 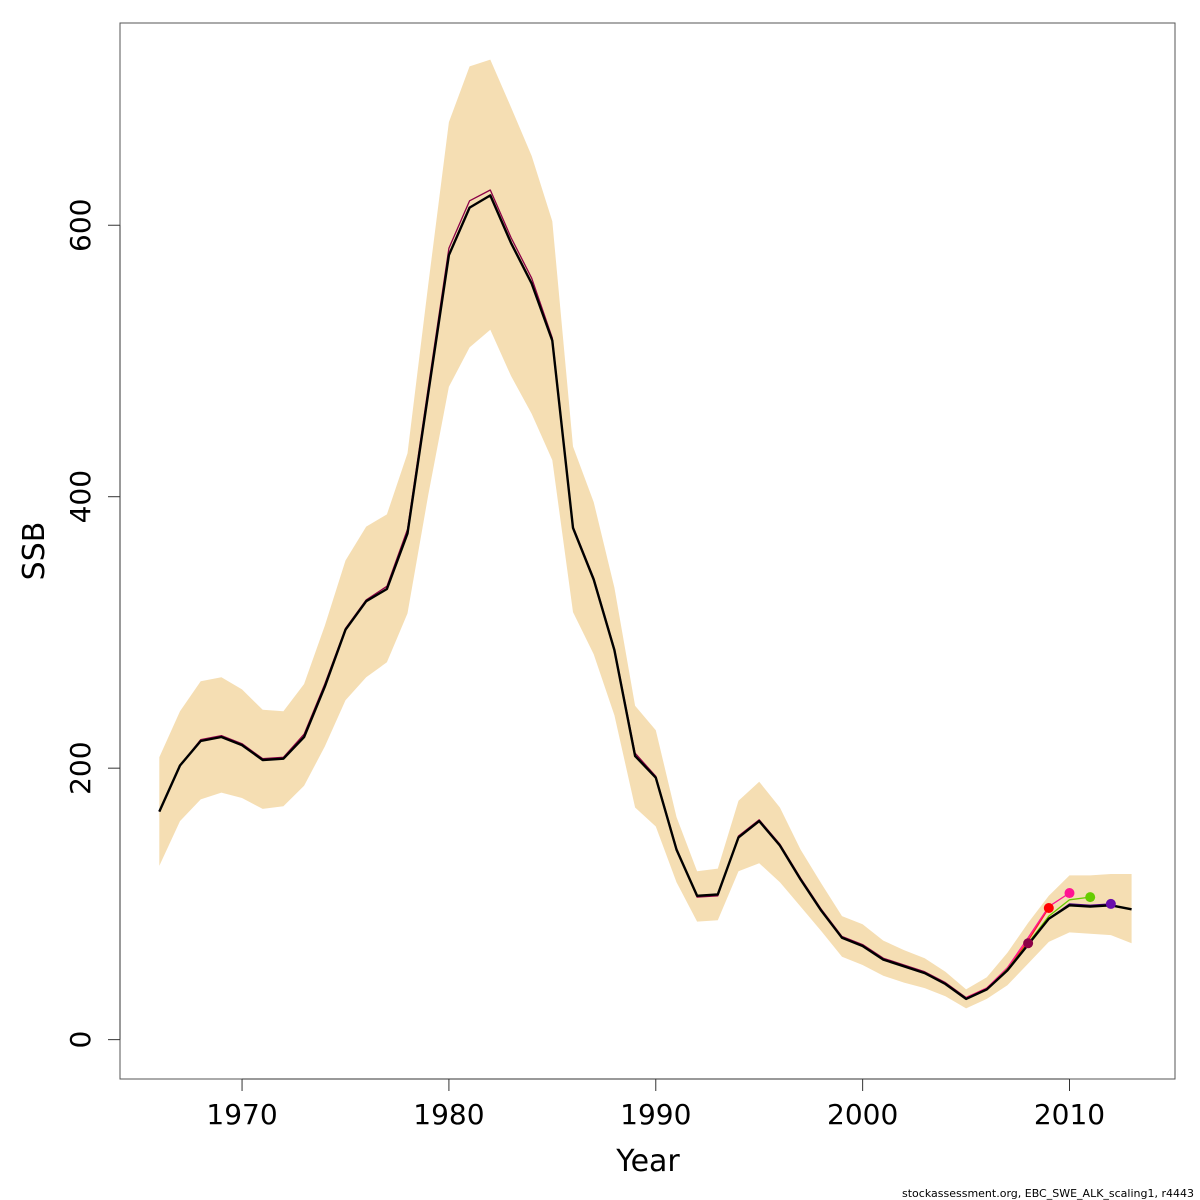 What do you see at coordinates (655, 1114) in the screenshot?
I see `x-tick-label-1990: 1990` at bounding box center [655, 1114].